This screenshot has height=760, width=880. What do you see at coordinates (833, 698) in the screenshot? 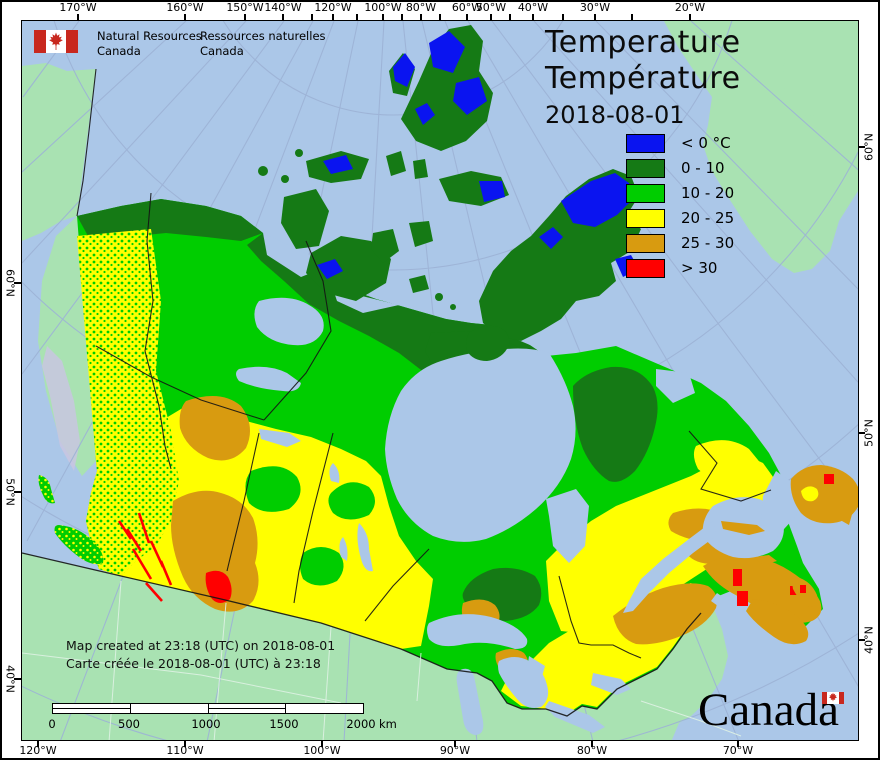
I see `wordmark-flag-icon` at bounding box center [833, 698].